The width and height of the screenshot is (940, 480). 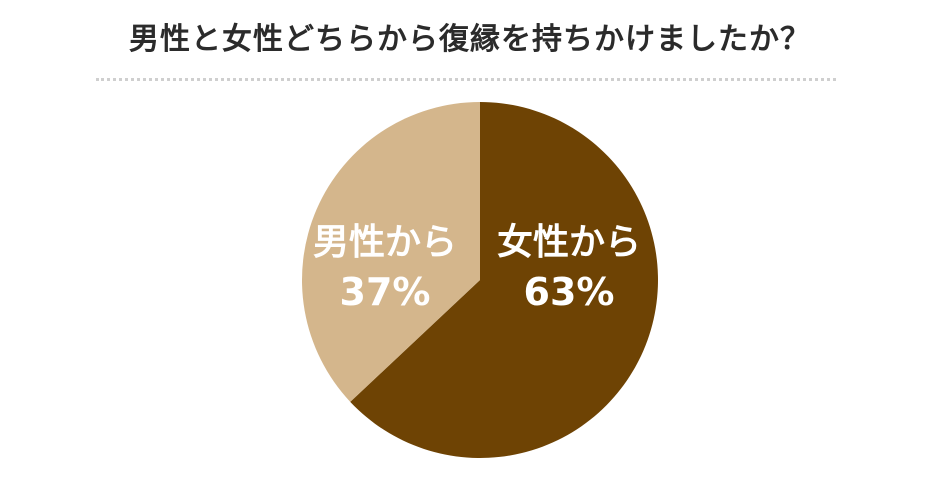 What do you see at coordinates (470, 39) in the screenshot?
I see `chart-title: 男性と女性どちらから復縁を持ちかけましたか？` at bounding box center [470, 39].